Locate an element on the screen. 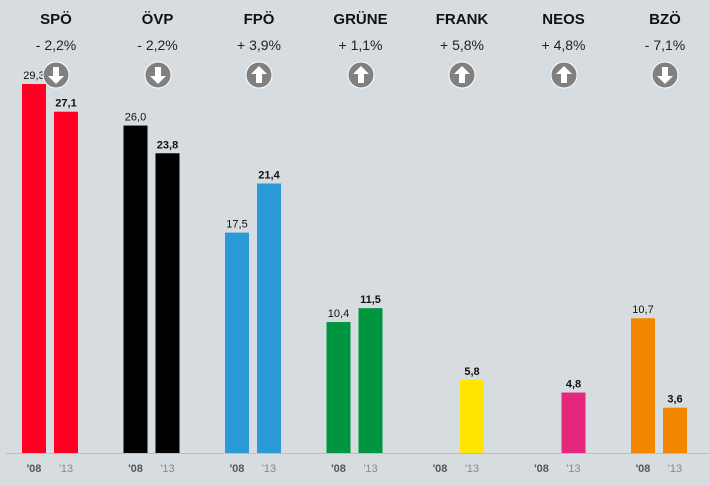 This screenshot has width=710, height=486. data-label-neos-13: 4,8 is located at coordinates (573, 385).